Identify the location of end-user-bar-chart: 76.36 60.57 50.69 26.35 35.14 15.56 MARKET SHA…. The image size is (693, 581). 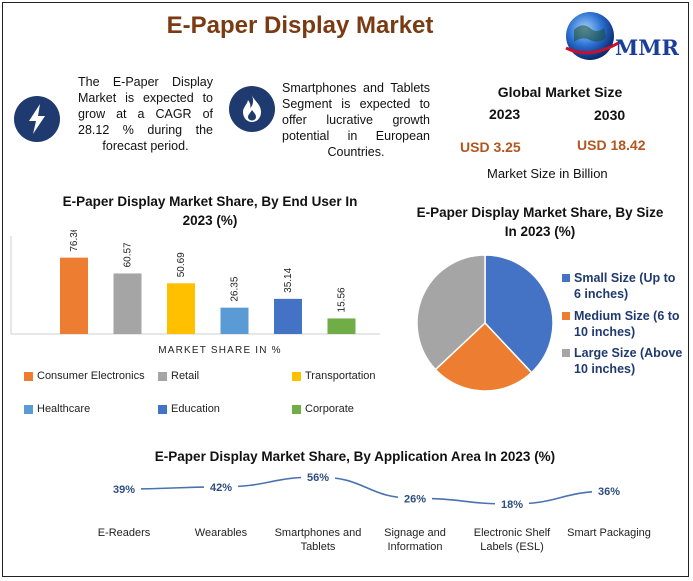
(195, 293).